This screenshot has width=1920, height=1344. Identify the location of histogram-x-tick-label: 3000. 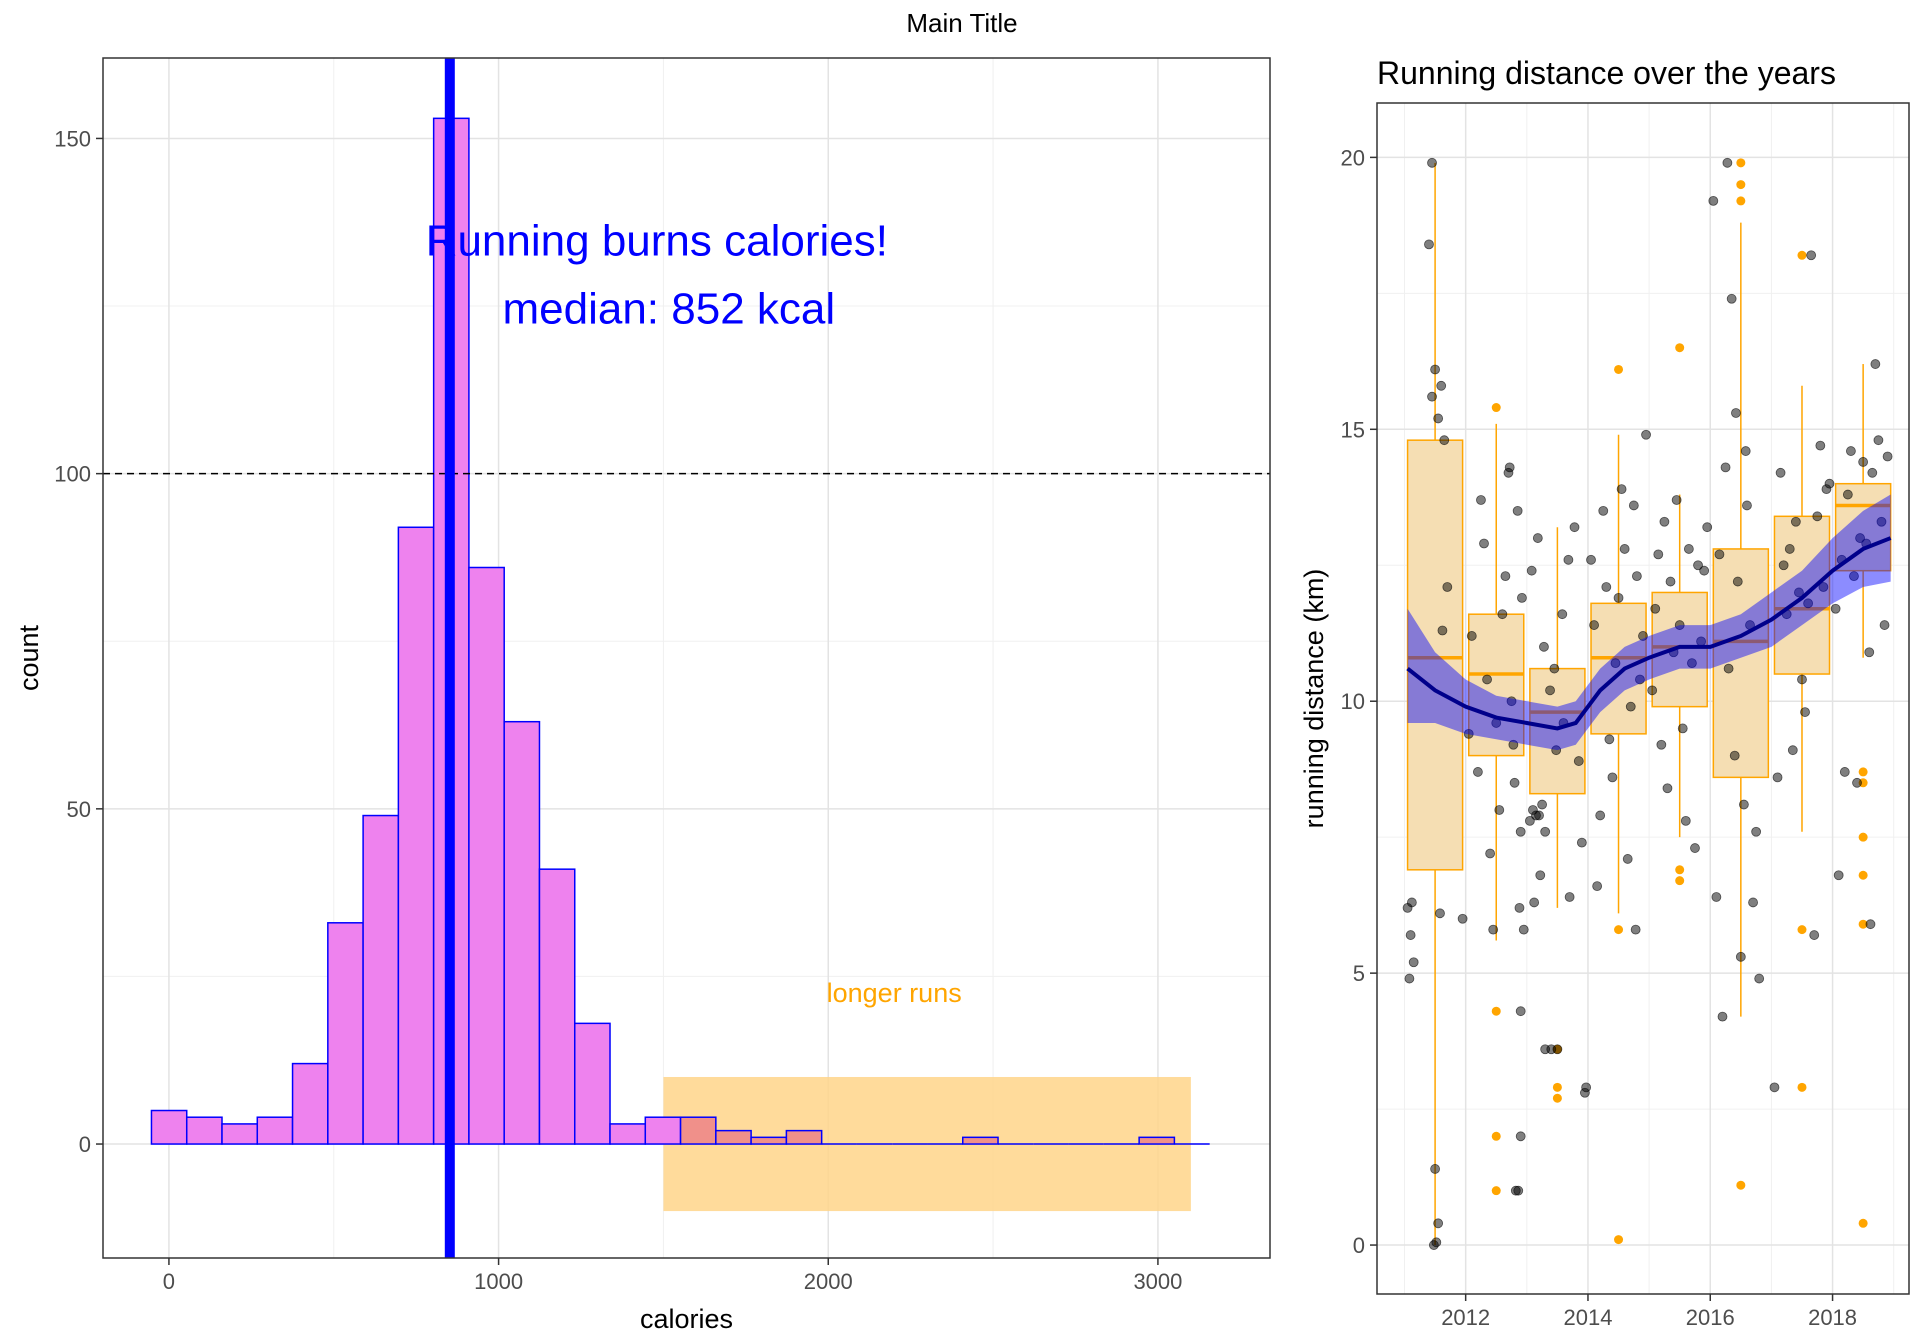
(1157, 1281).